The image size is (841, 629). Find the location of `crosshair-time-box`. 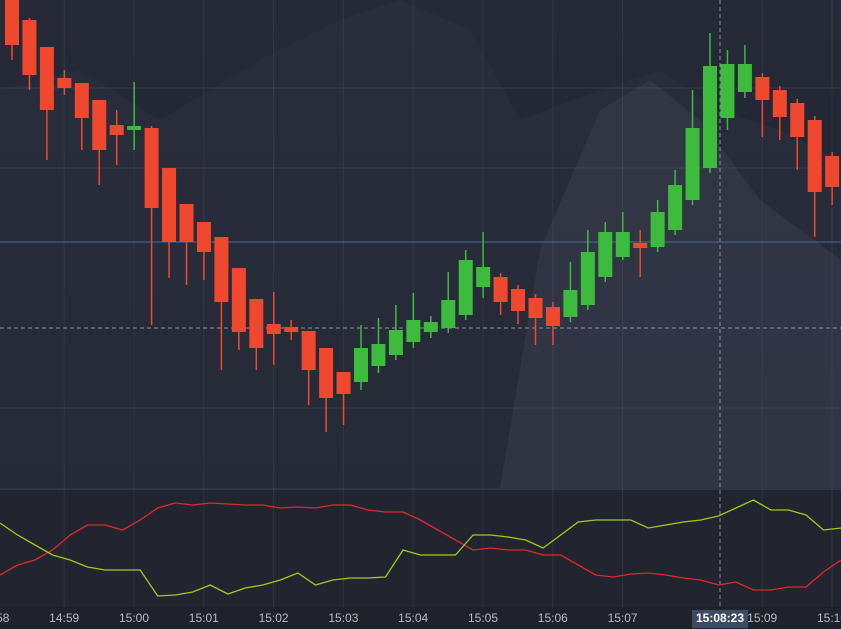

crosshair-time-box is located at coordinates (720, 619).